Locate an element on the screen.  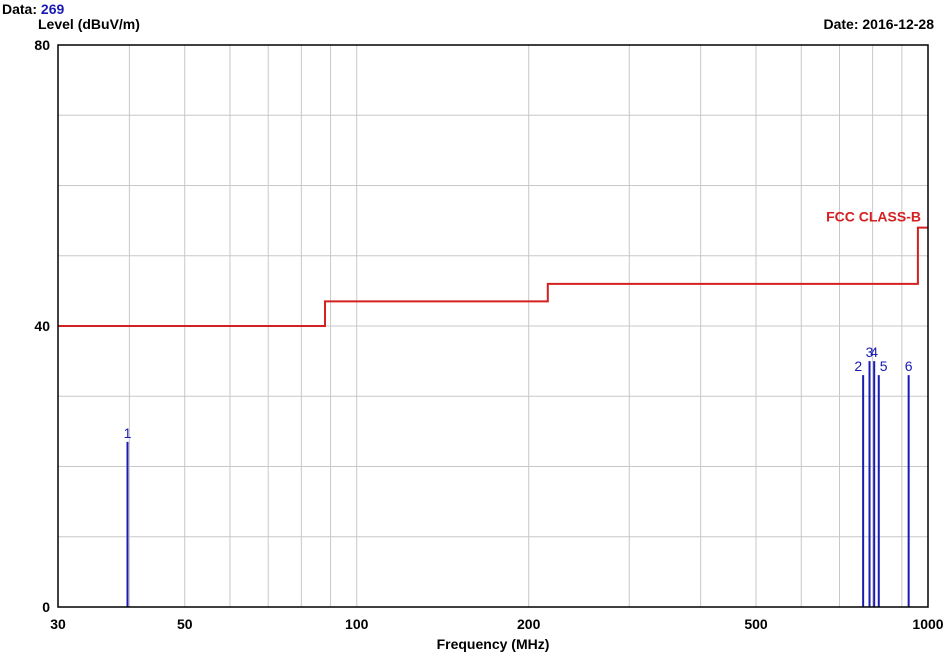
y-tick-label: 0 is located at coordinates (46, 607).